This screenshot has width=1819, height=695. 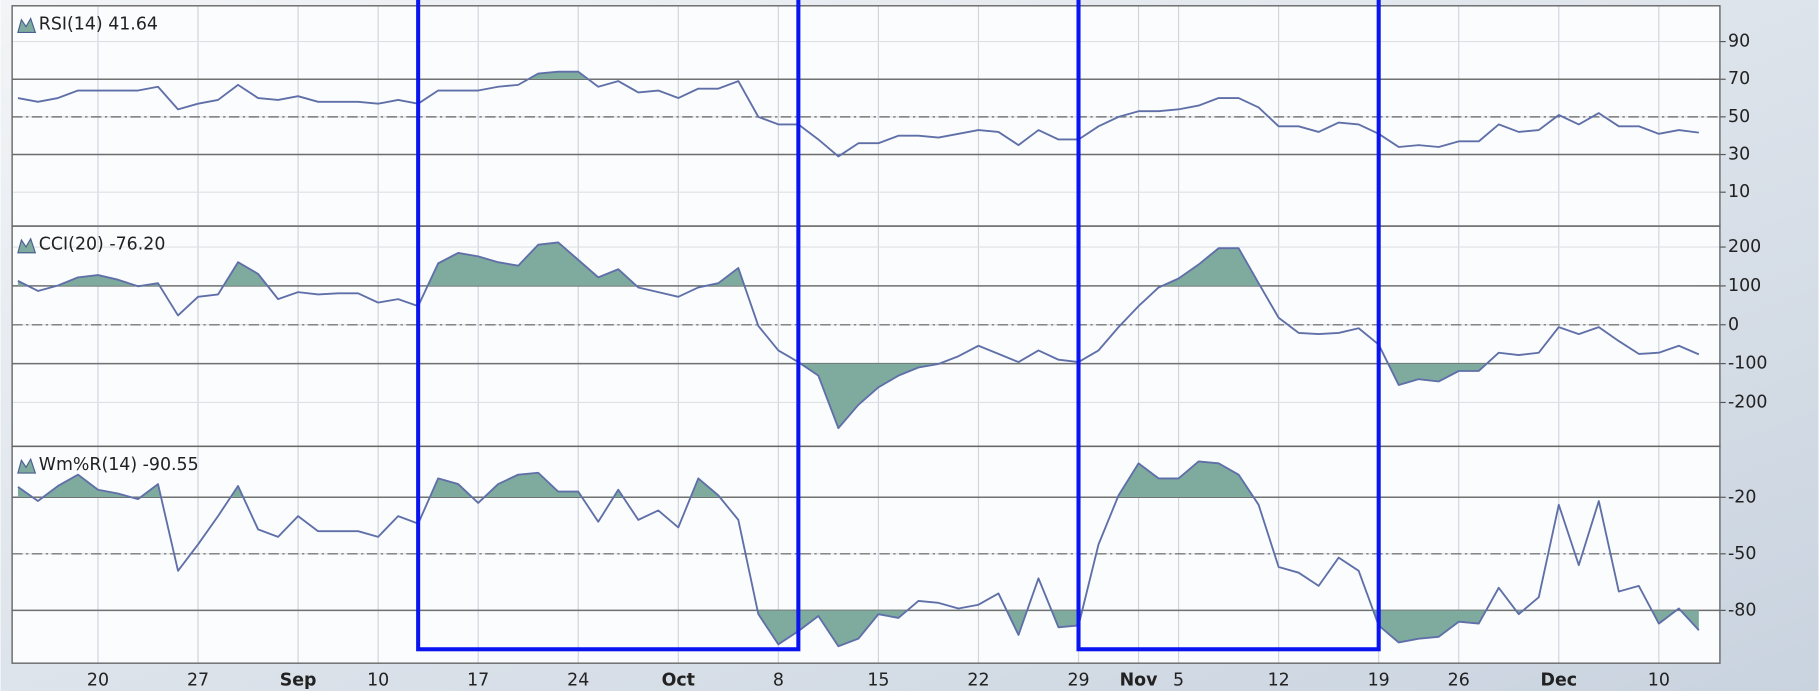 I want to click on x-tick-label: 22, so click(x=978, y=681).